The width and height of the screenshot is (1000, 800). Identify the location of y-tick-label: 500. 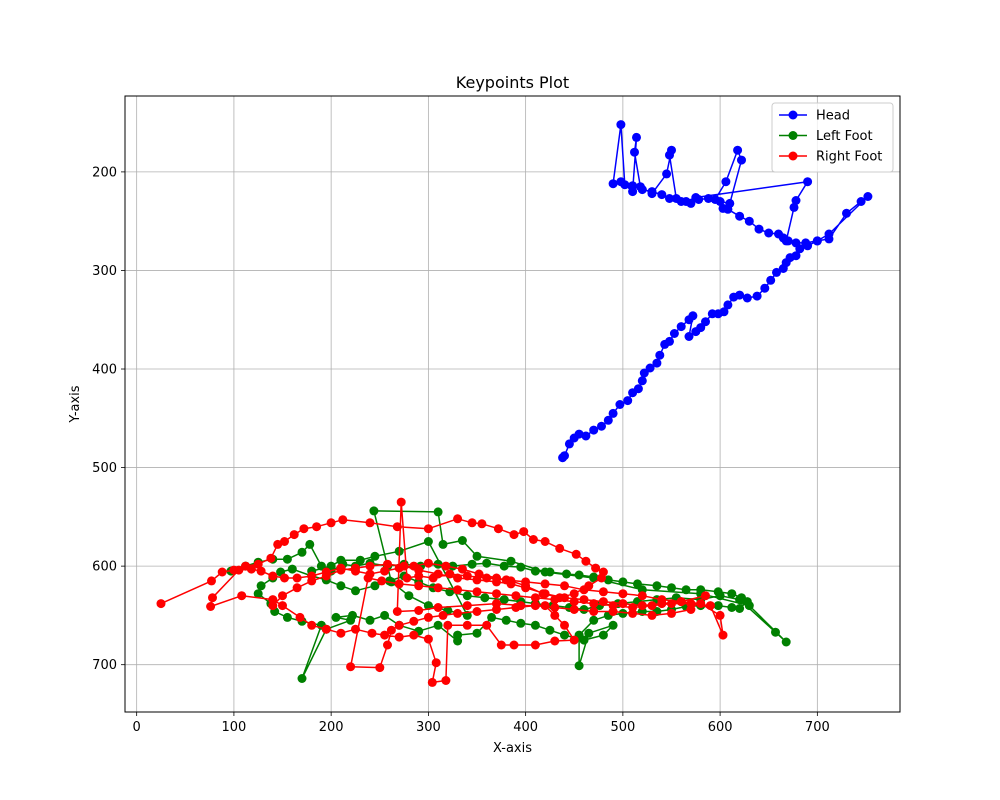
(104, 468).